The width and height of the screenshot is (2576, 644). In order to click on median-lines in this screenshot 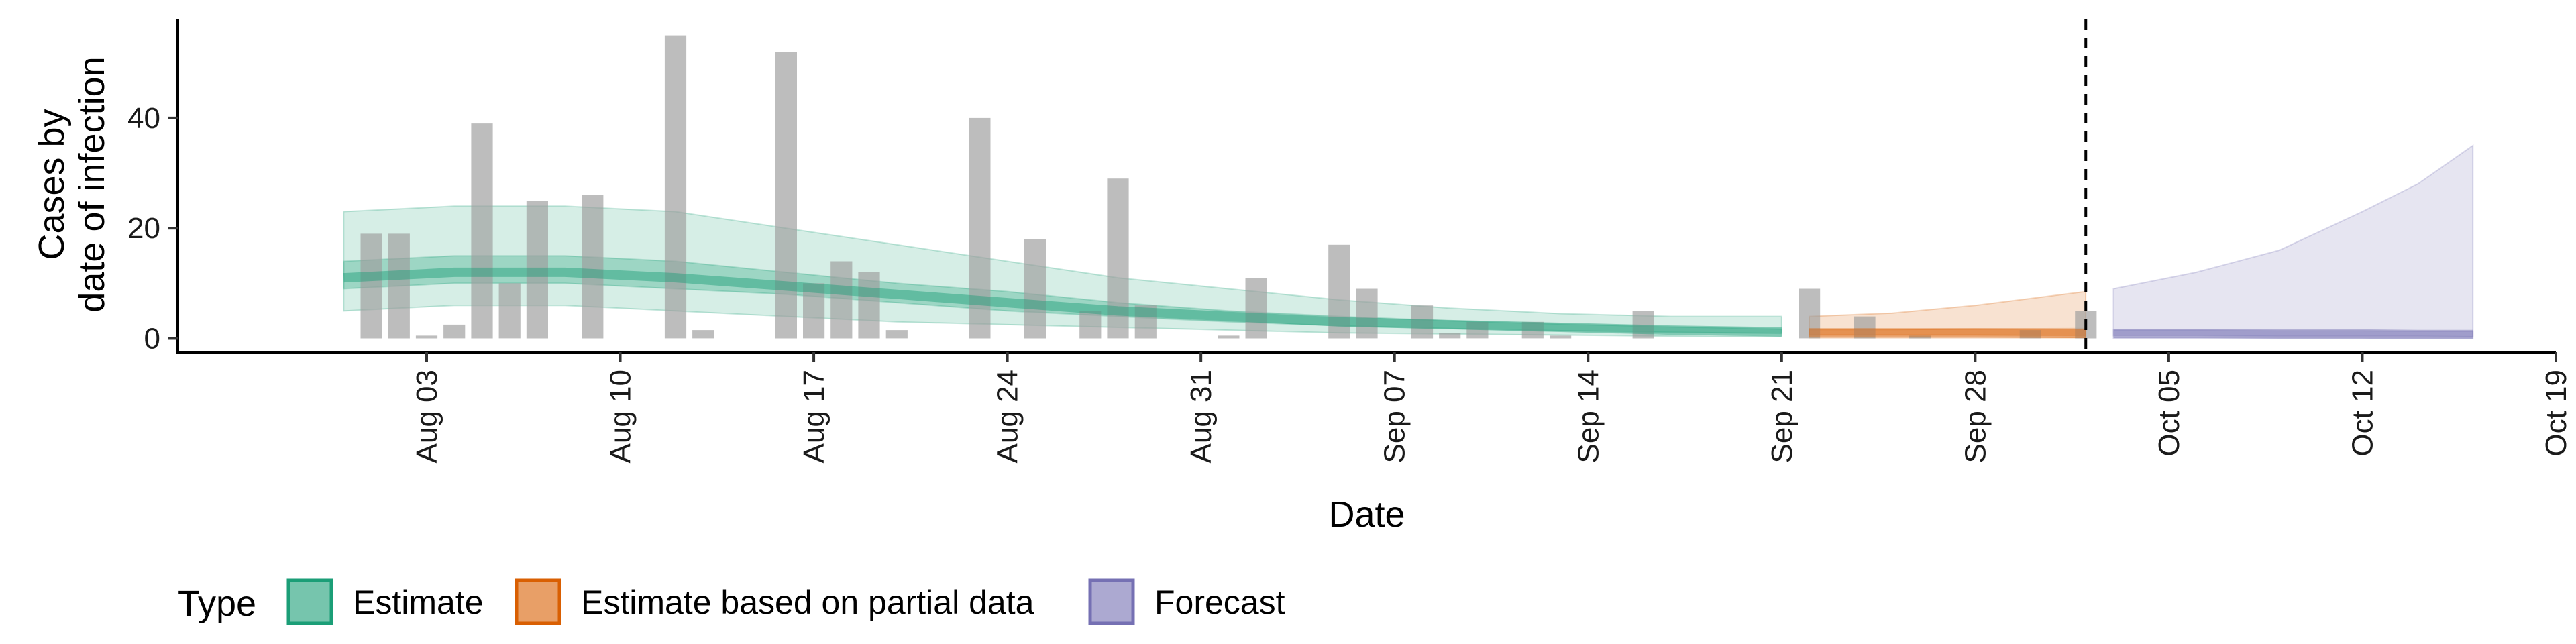, I will do `click(1408, 303)`.